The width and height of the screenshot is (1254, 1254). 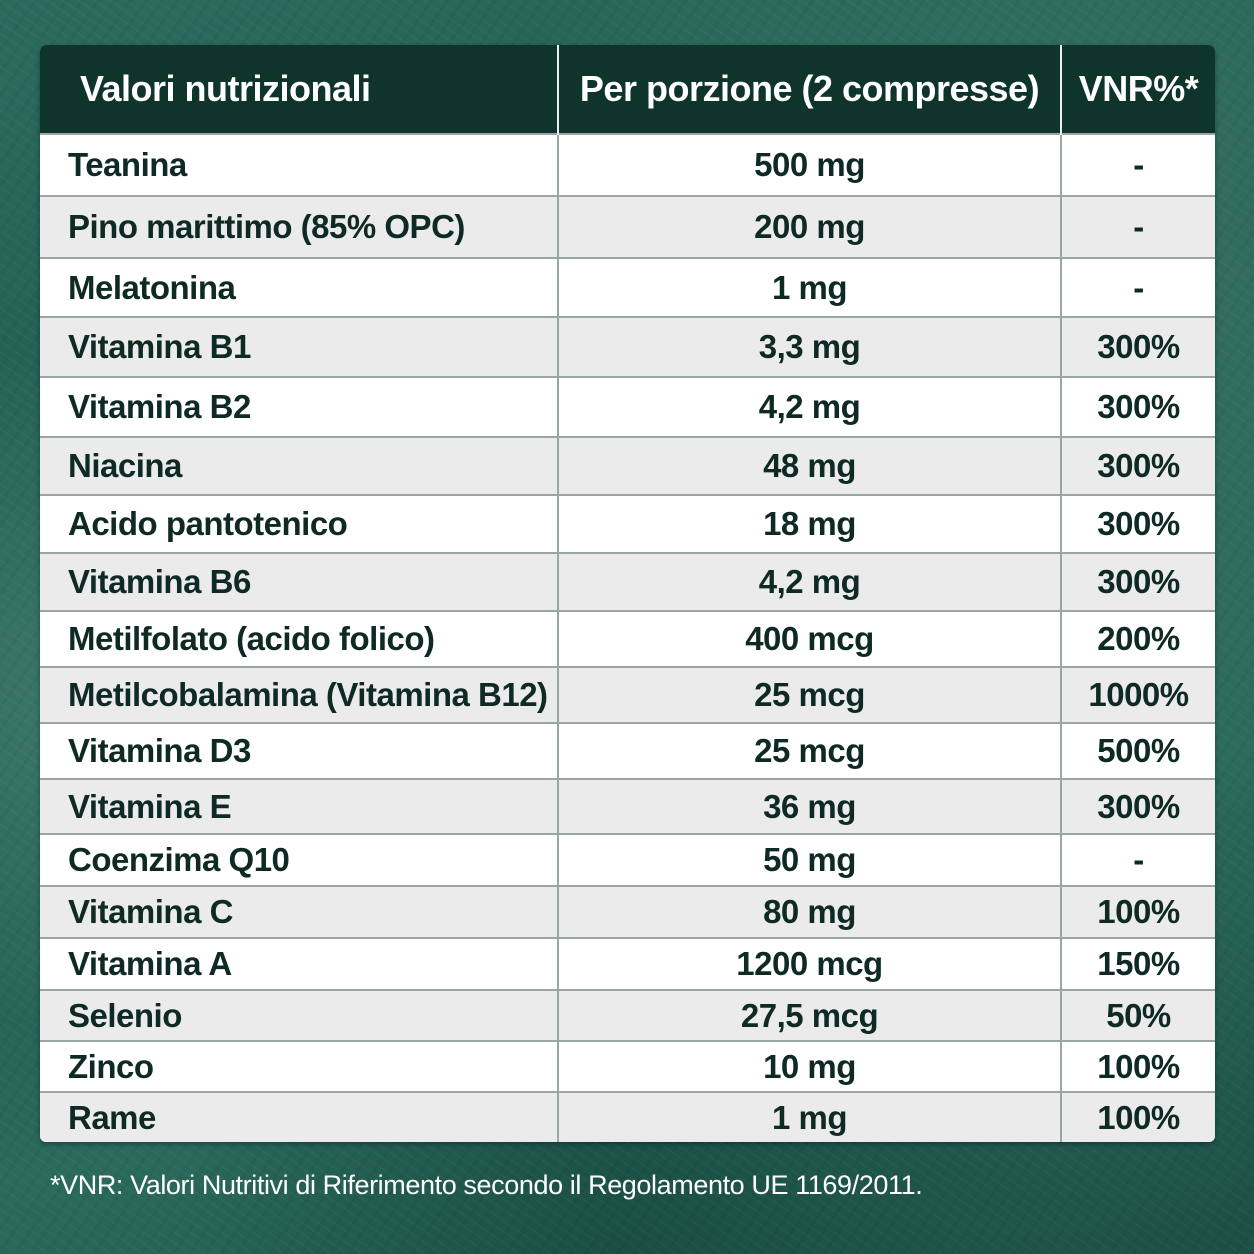 What do you see at coordinates (810, 164) in the screenshot?
I see `nutrient-amount: 500 mg` at bounding box center [810, 164].